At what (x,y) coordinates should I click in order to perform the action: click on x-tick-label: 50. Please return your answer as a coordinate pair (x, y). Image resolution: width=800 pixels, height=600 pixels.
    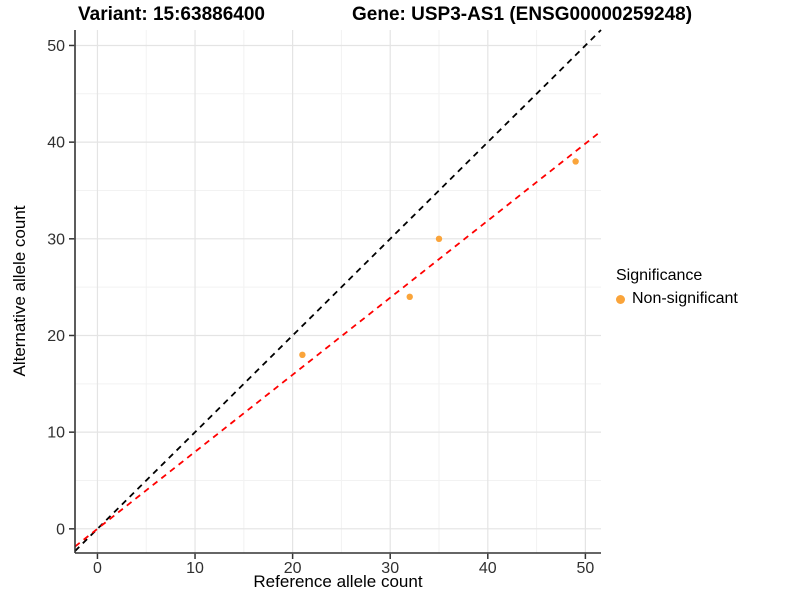
    Looking at the image, I should click on (585, 568).